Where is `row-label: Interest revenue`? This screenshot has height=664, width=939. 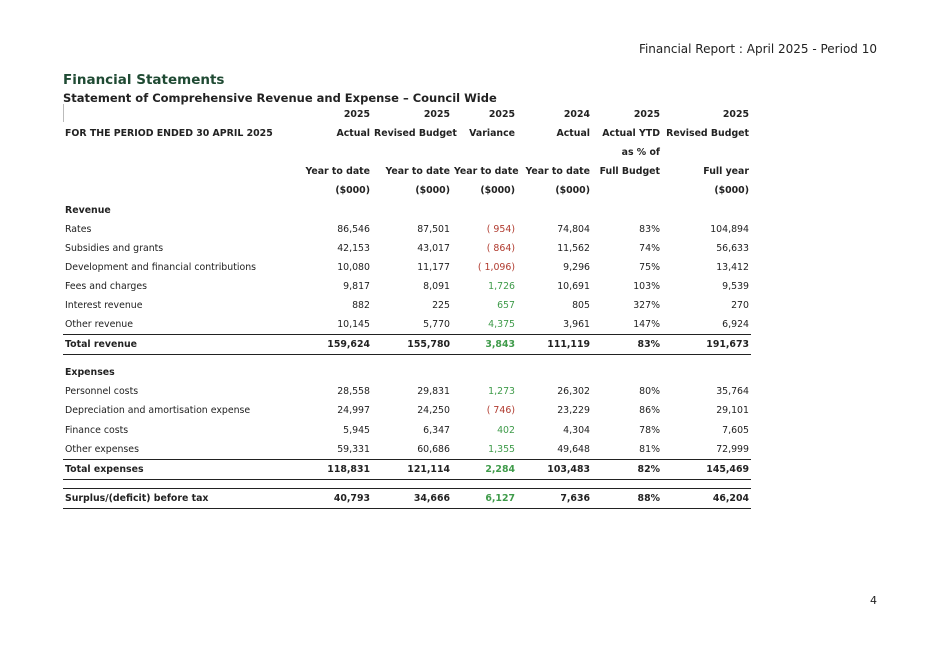 row-label: Interest revenue is located at coordinates (104, 305).